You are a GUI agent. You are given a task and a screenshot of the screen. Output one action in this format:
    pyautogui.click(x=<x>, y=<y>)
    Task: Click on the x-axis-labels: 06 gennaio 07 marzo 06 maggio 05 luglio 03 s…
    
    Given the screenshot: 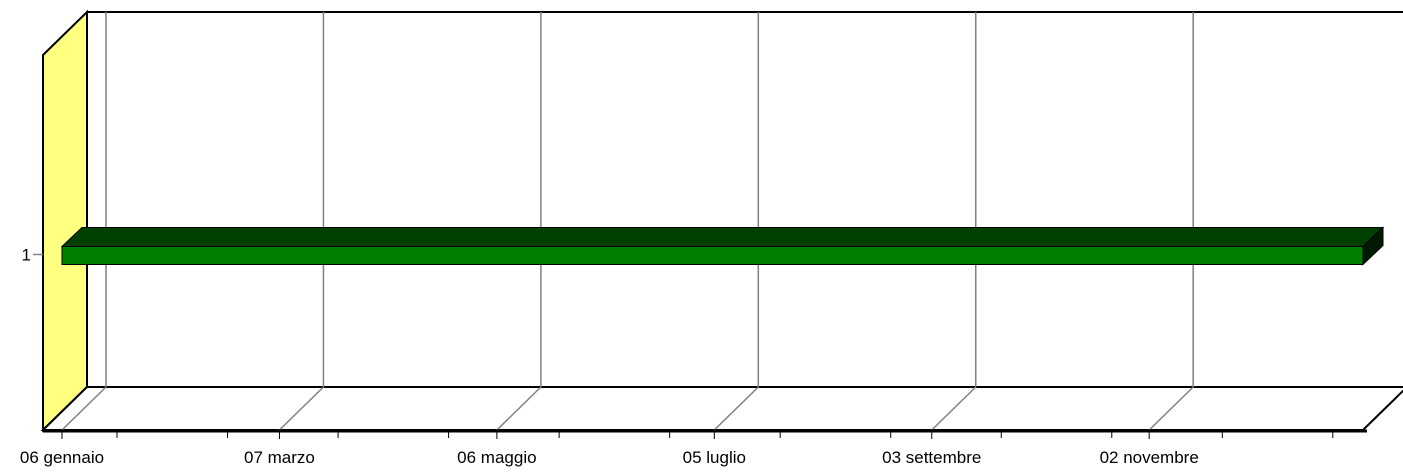 What is the action you would take?
    pyautogui.click(x=609, y=457)
    